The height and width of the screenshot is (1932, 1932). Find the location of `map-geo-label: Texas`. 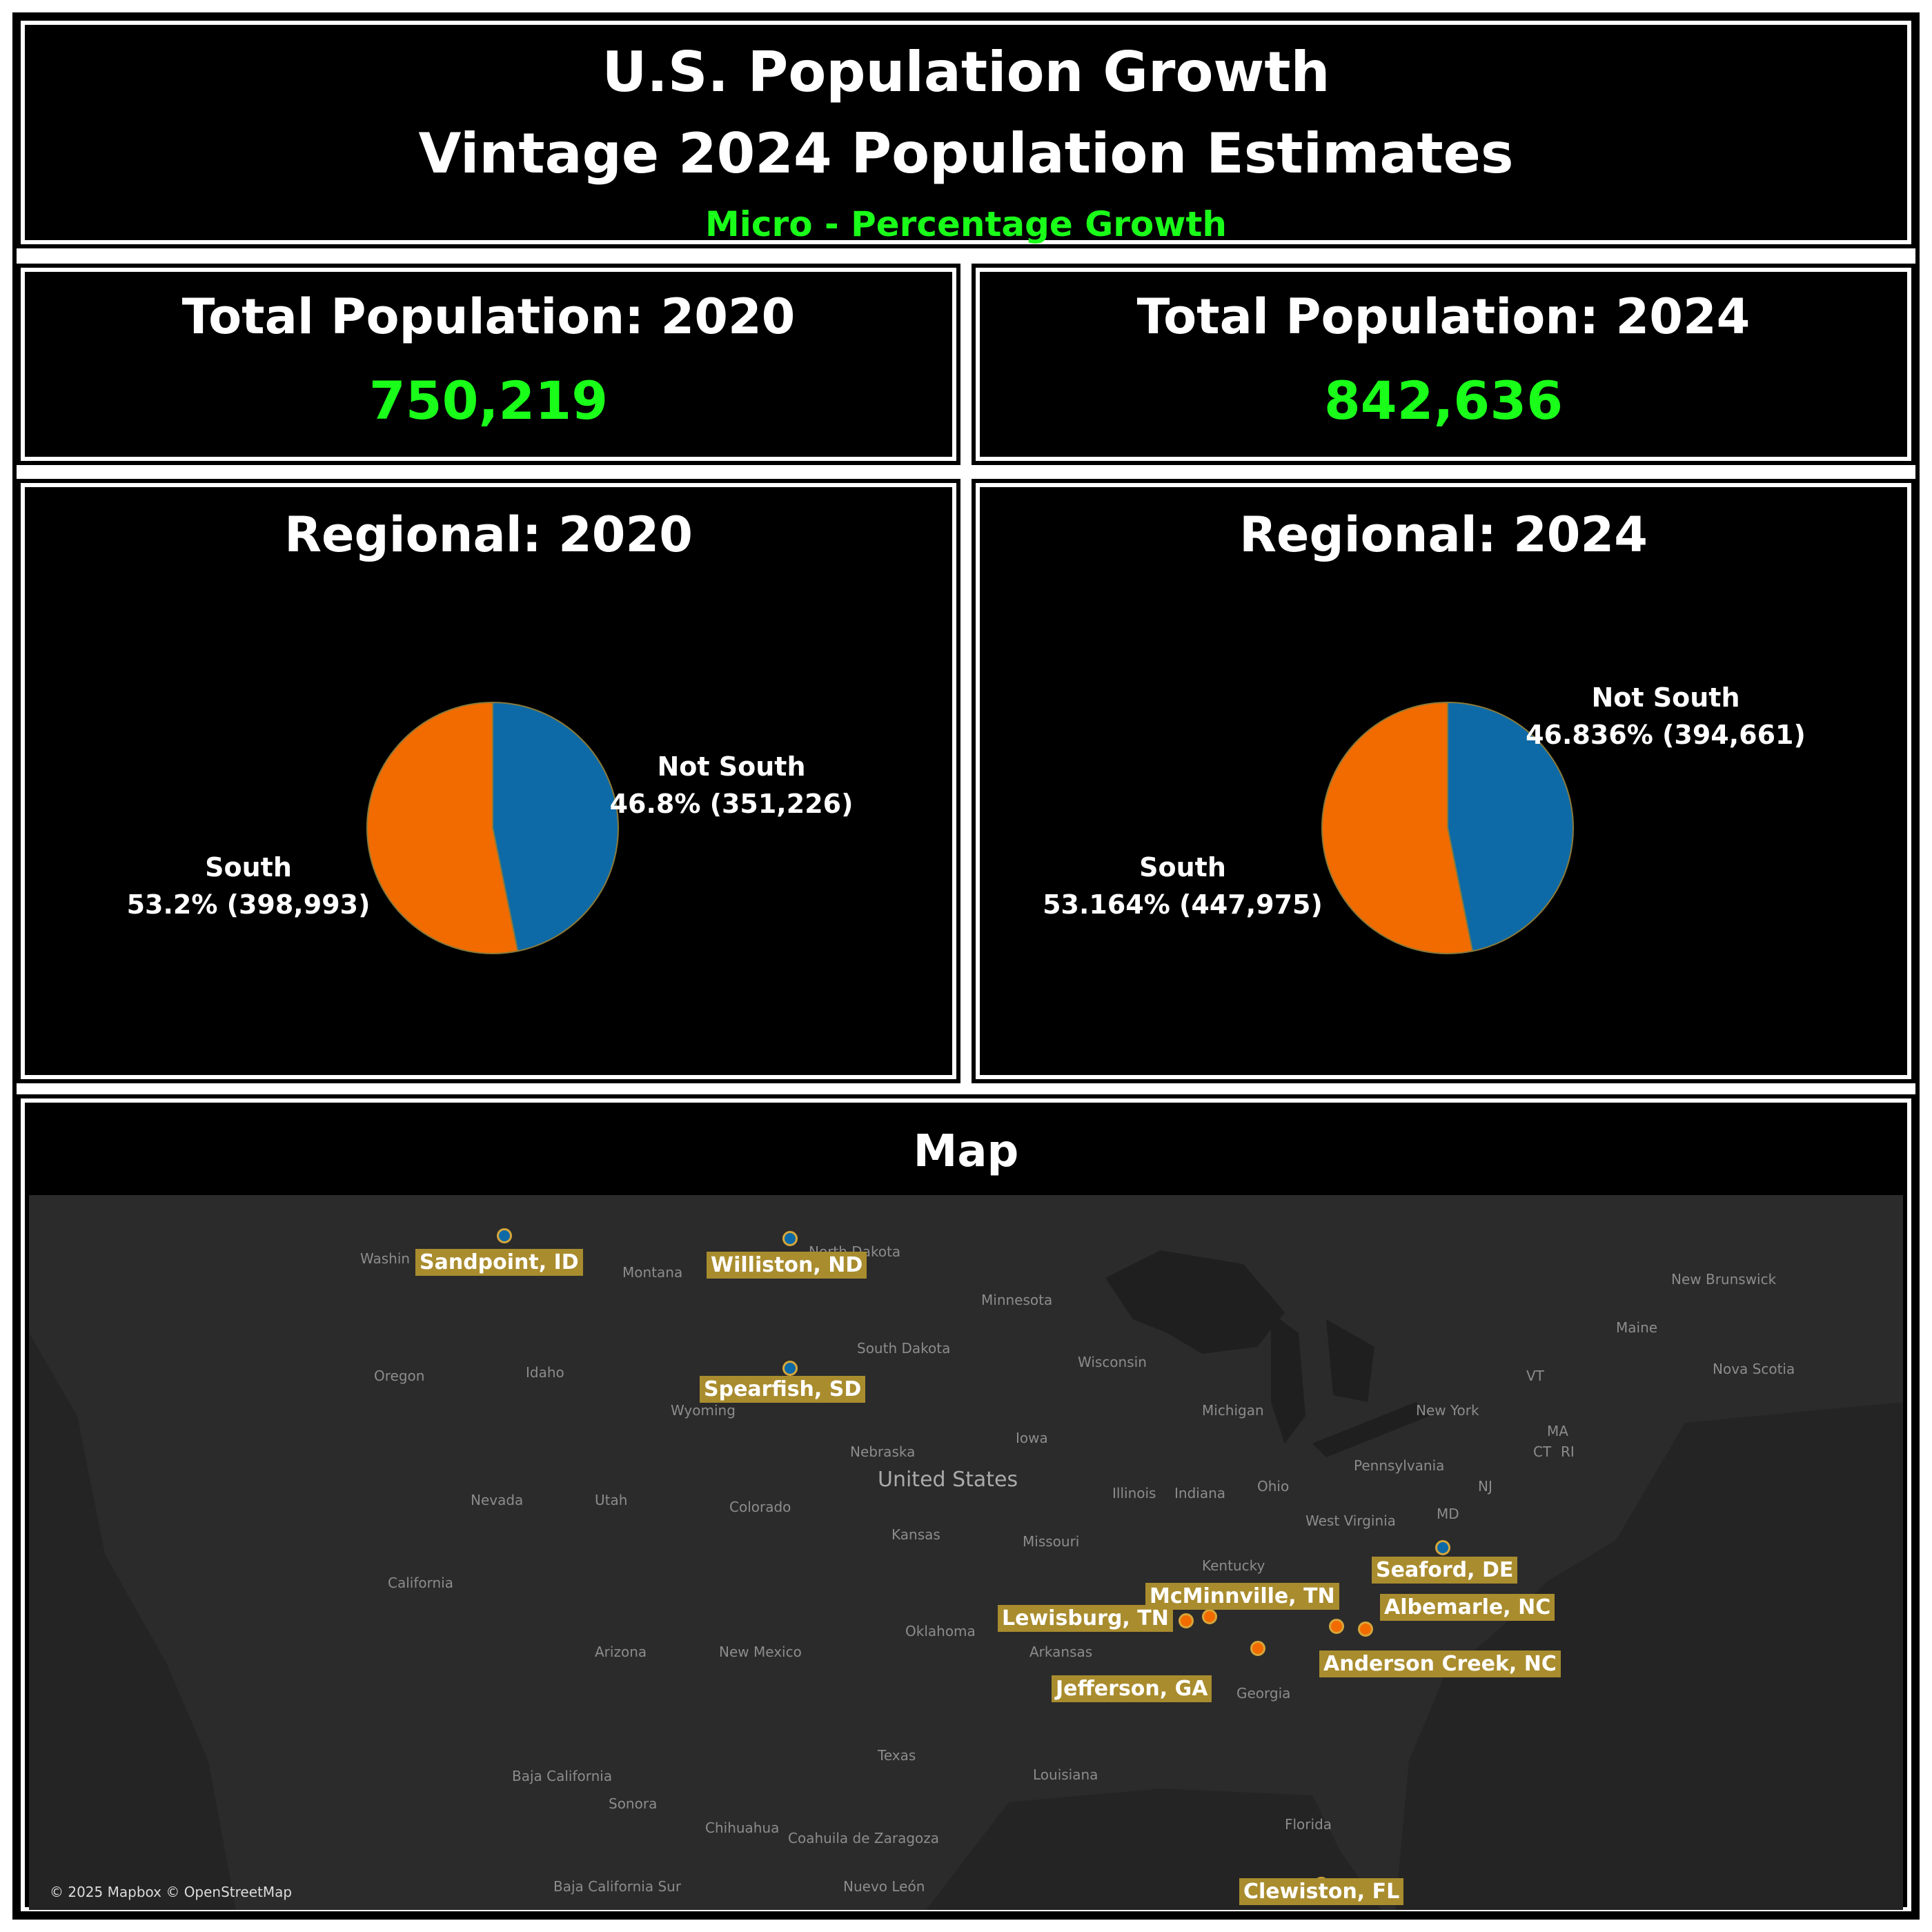

map-geo-label: Texas is located at coordinates (897, 1755).